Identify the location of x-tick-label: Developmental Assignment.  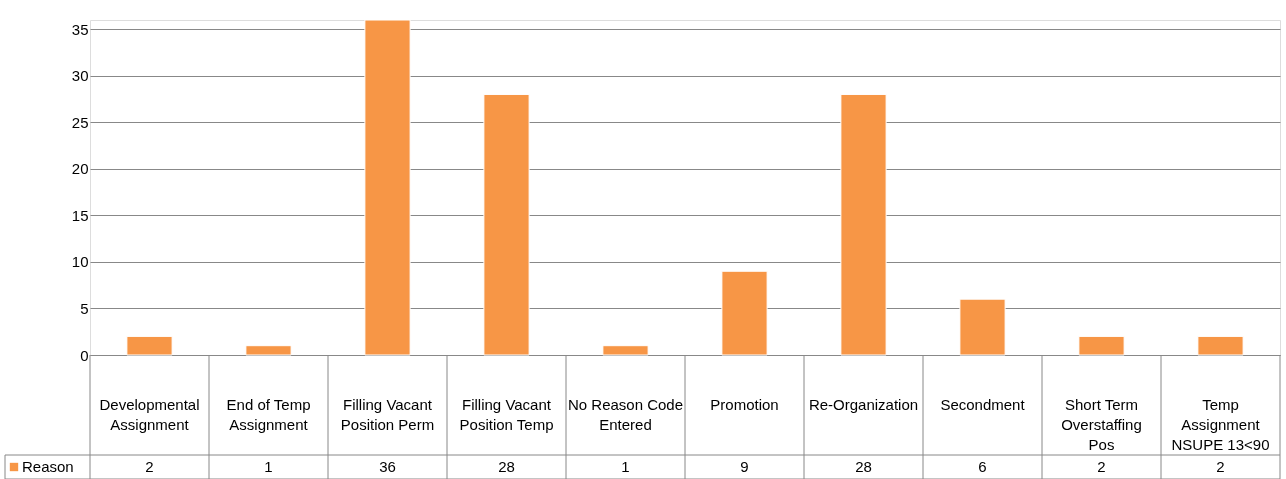
(149, 414).